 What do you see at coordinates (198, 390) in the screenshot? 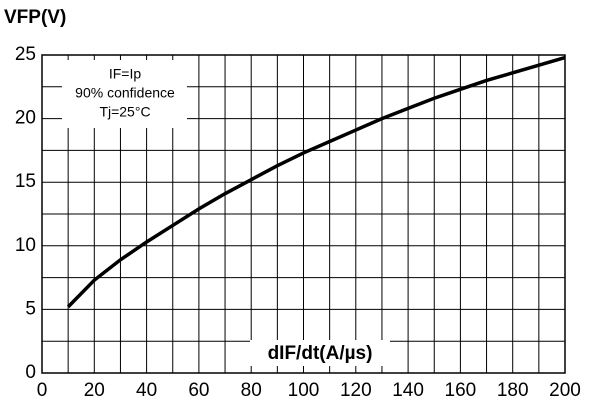
I see `x-tick-label: 60` at bounding box center [198, 390].